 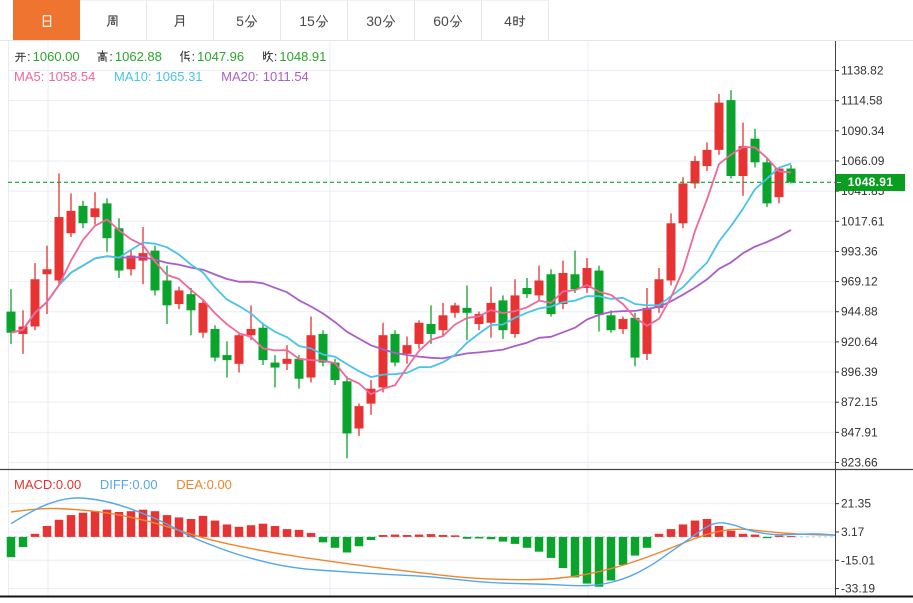 I want to click on diff-line, so click(x=423, y=542).